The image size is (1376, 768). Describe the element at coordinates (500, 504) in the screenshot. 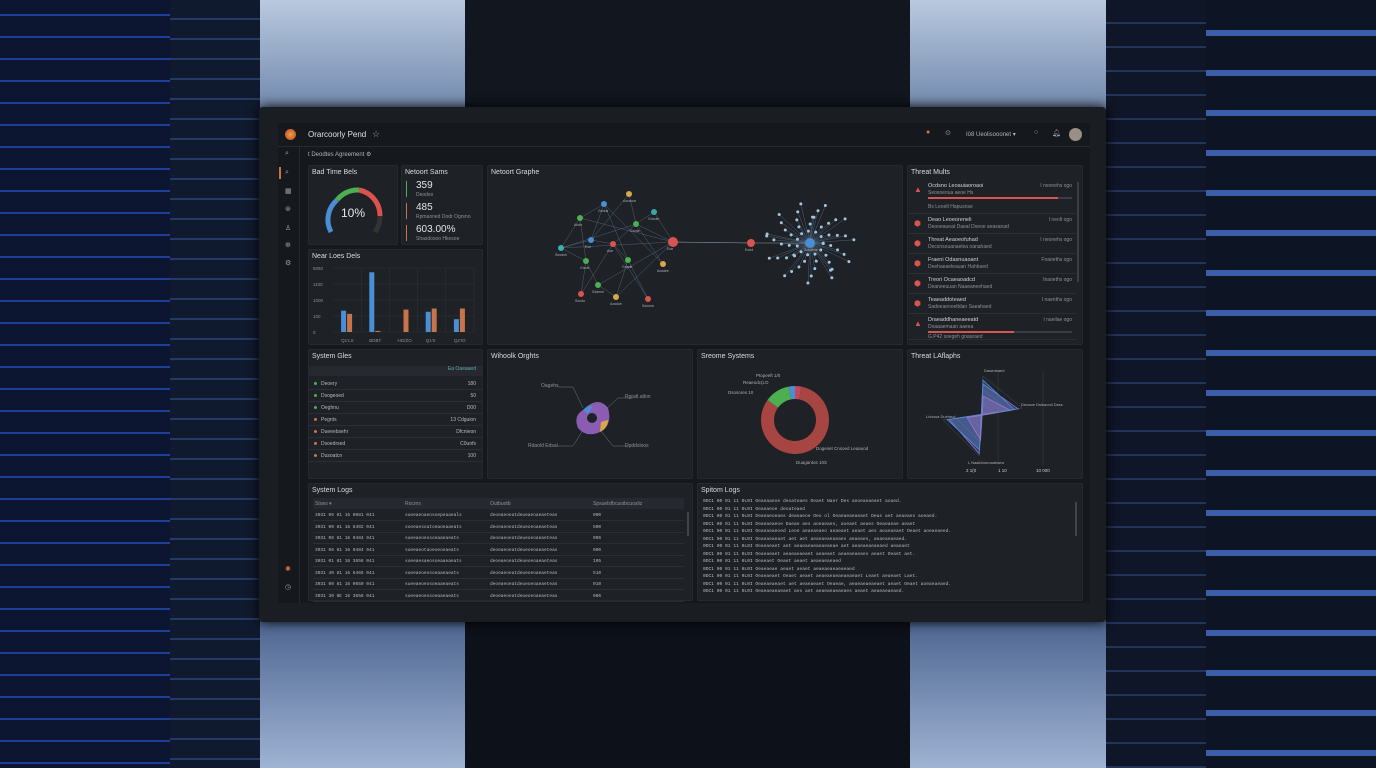

I see `column-header: Outbuotb` at that location.